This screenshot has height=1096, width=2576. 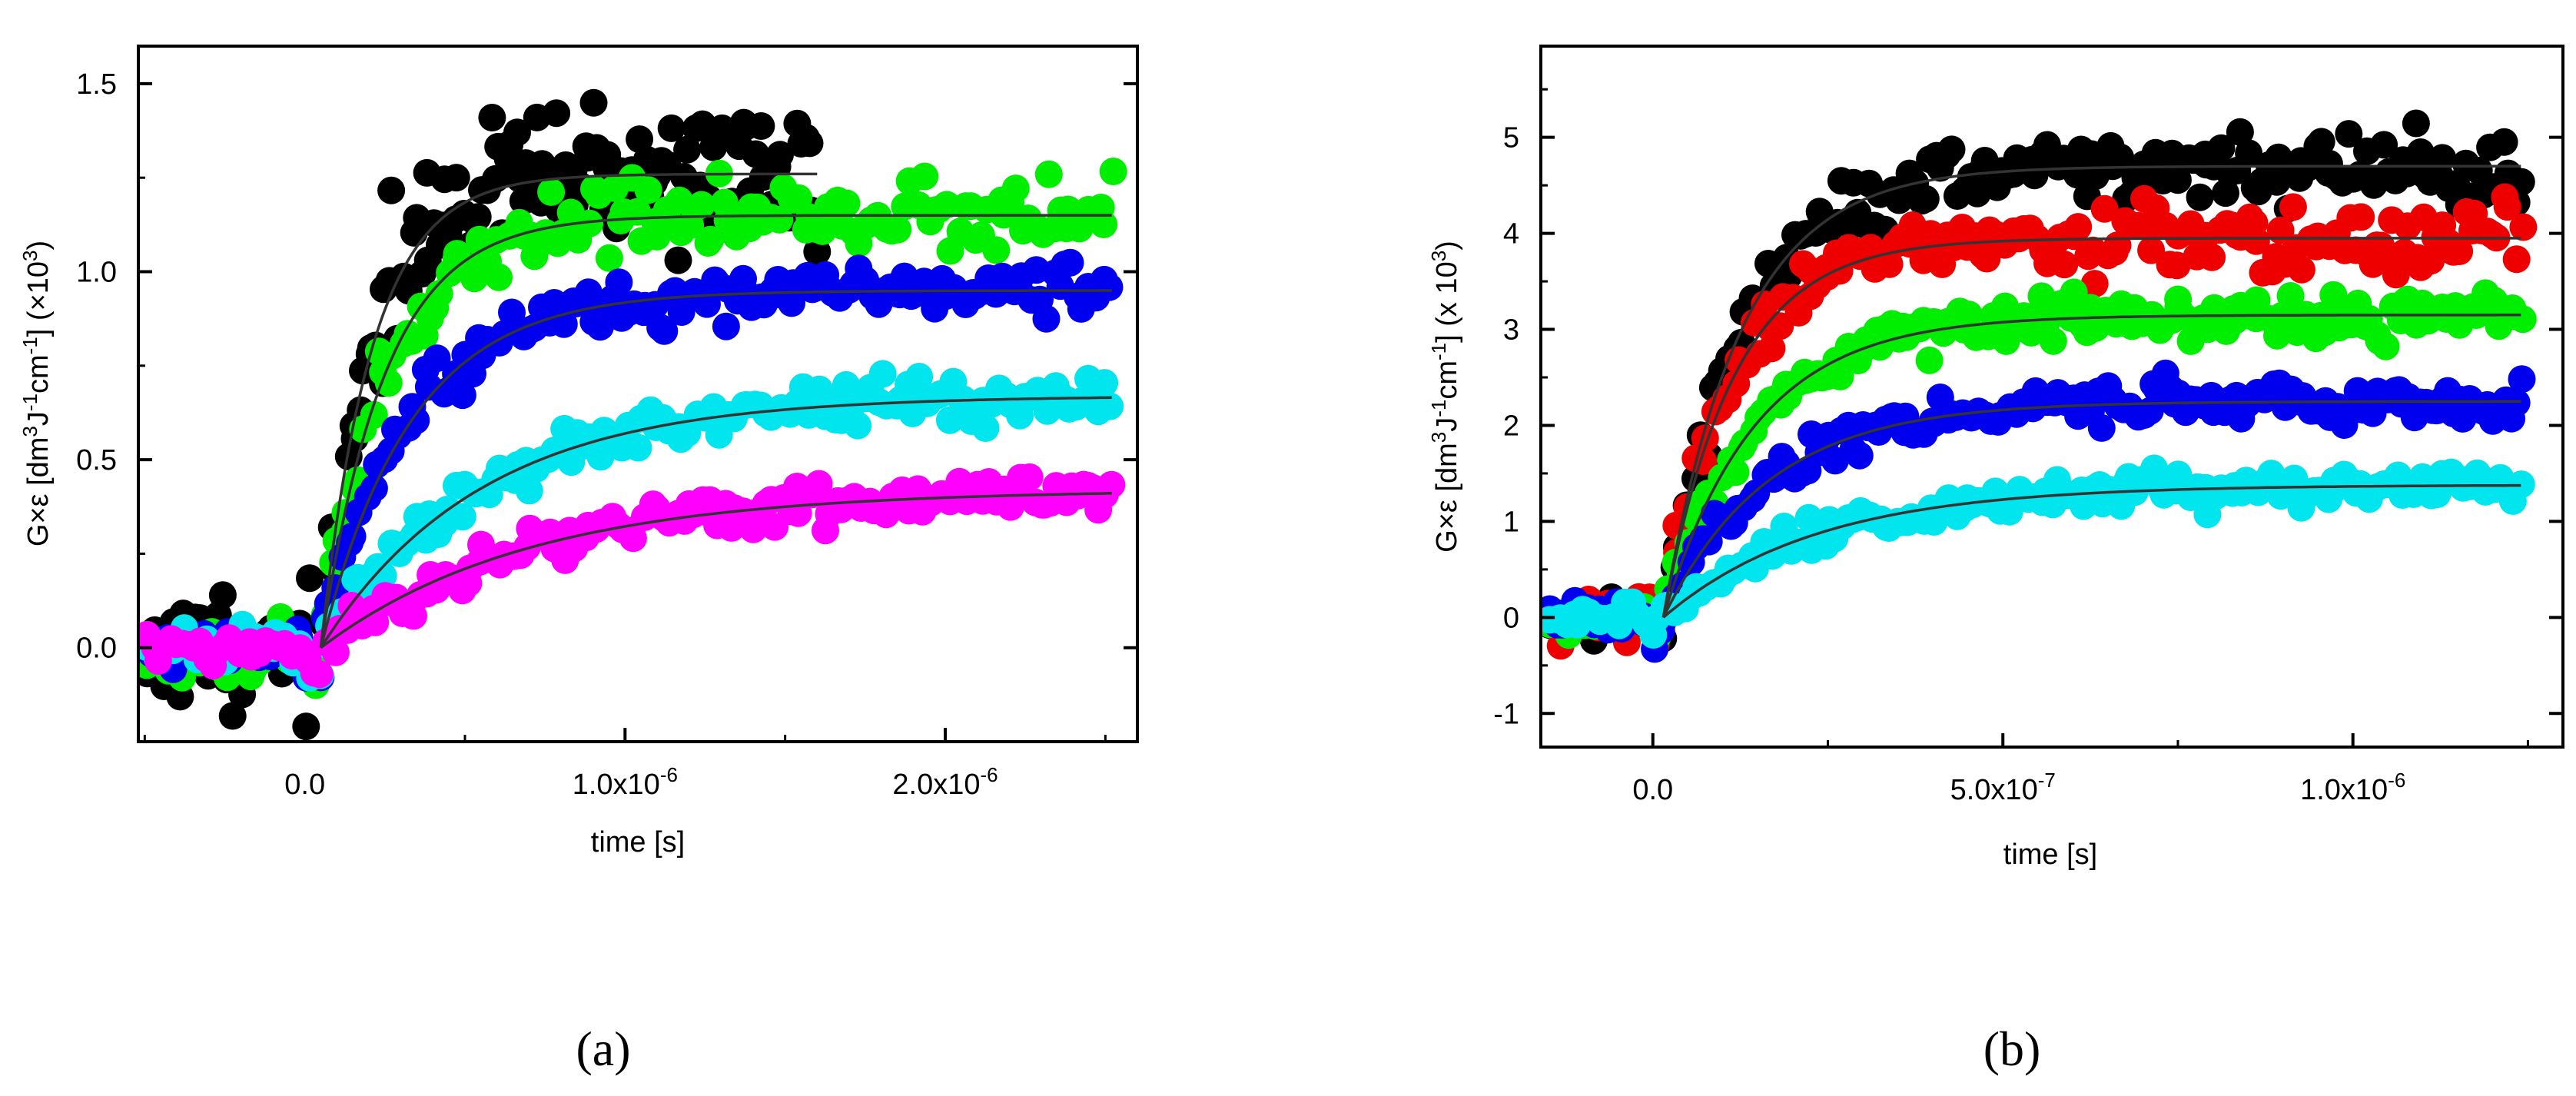 I want to click on series-5-fit-line, so click(x=716, y=570).